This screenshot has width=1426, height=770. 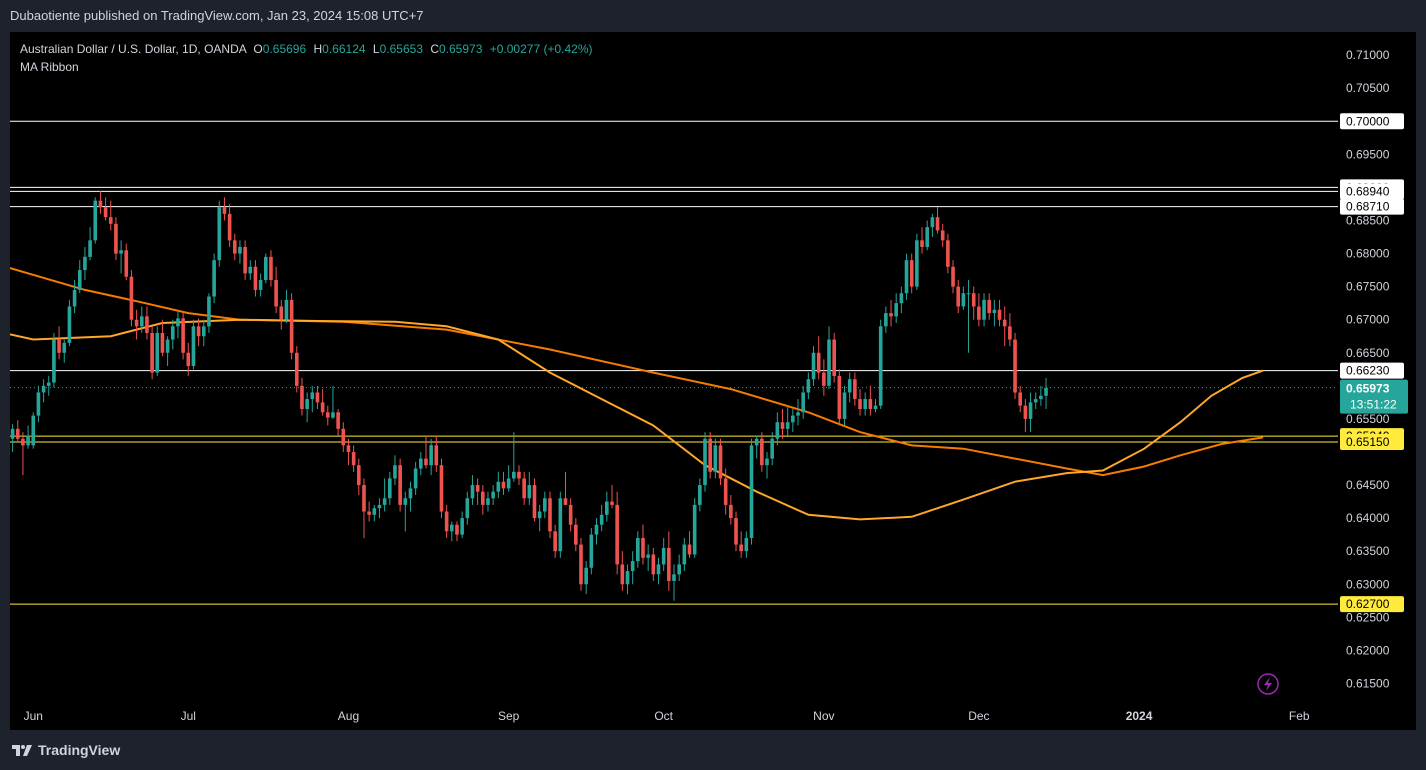 What do you see at coordinates (49, 67) in the screenshot?
I see `legend-indicator: MA Ribbon` at bounding box center [49, 67].